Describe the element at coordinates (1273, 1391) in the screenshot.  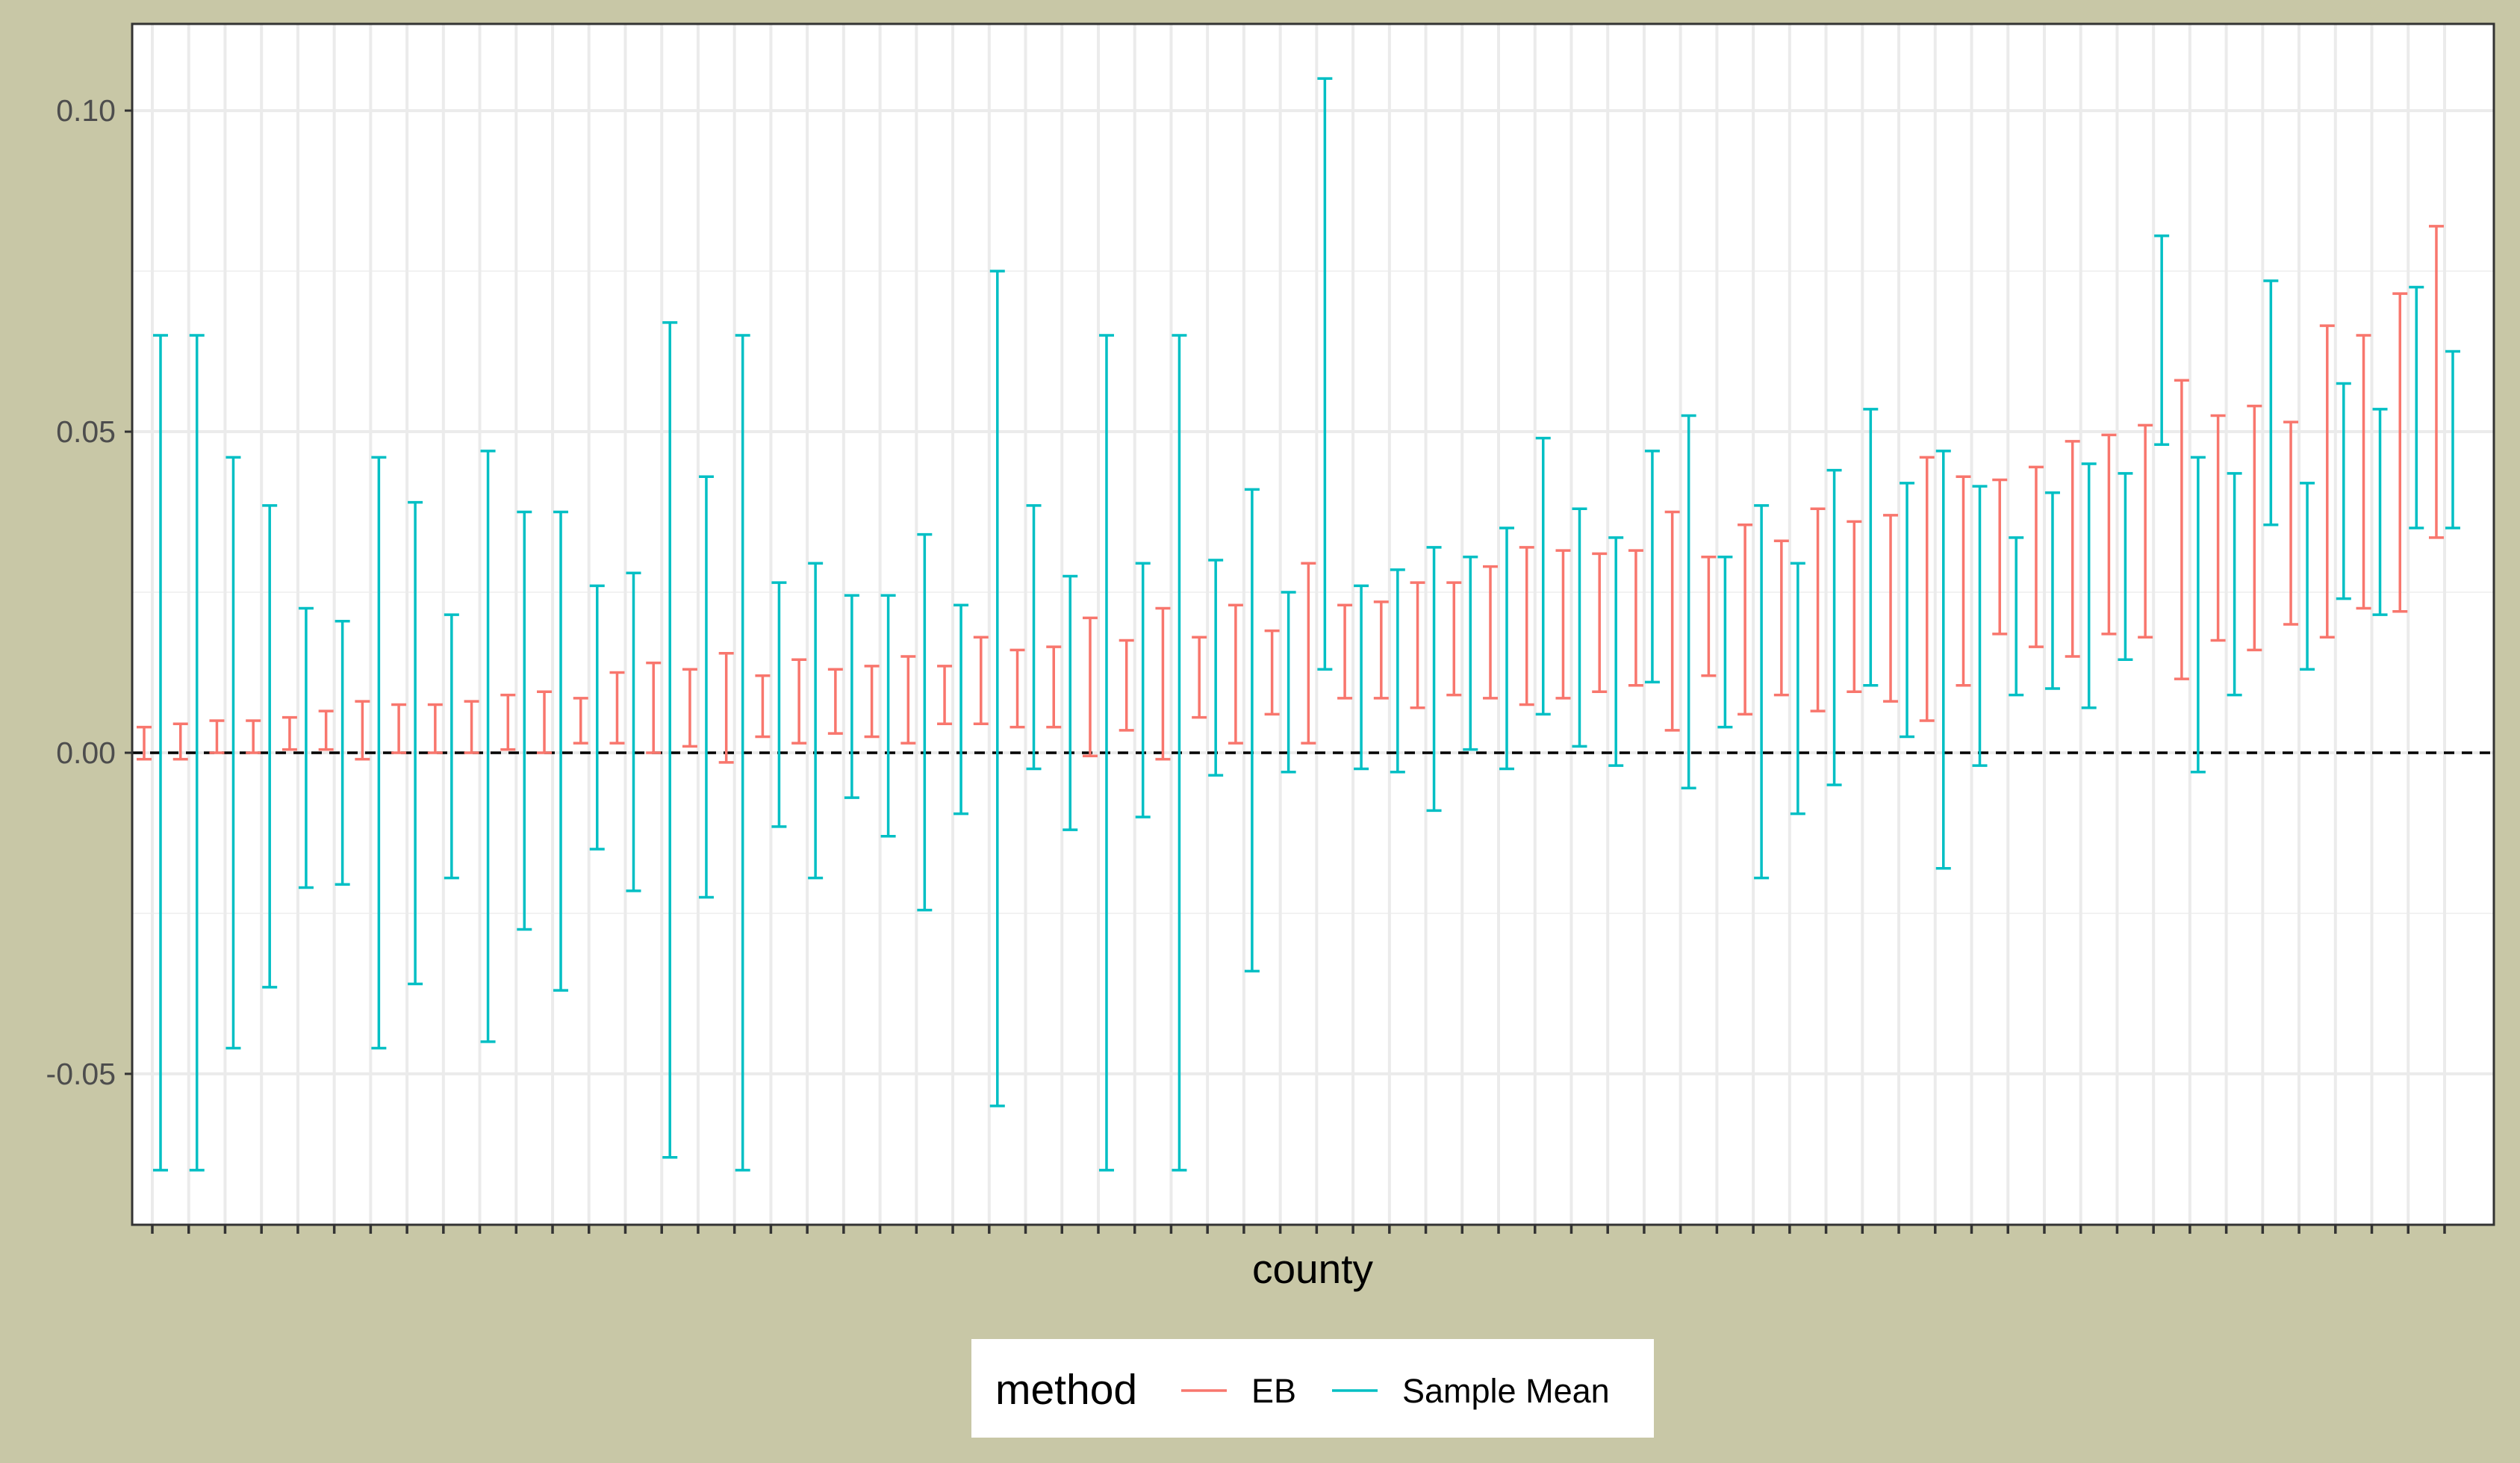
I see `legend-label-eb: EB` at that location.